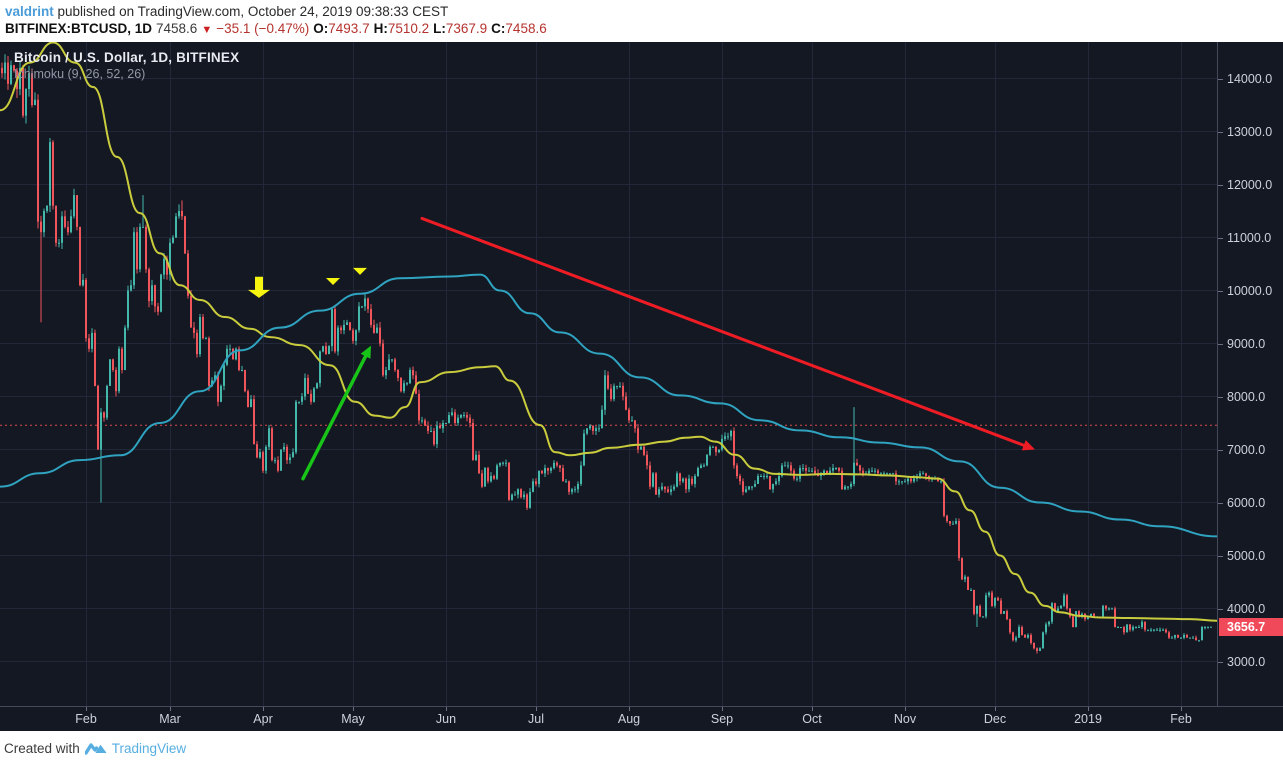 This screenshot has height=768, width=1283. I want to click on tradingview-logo-icon, so click(95, 749).